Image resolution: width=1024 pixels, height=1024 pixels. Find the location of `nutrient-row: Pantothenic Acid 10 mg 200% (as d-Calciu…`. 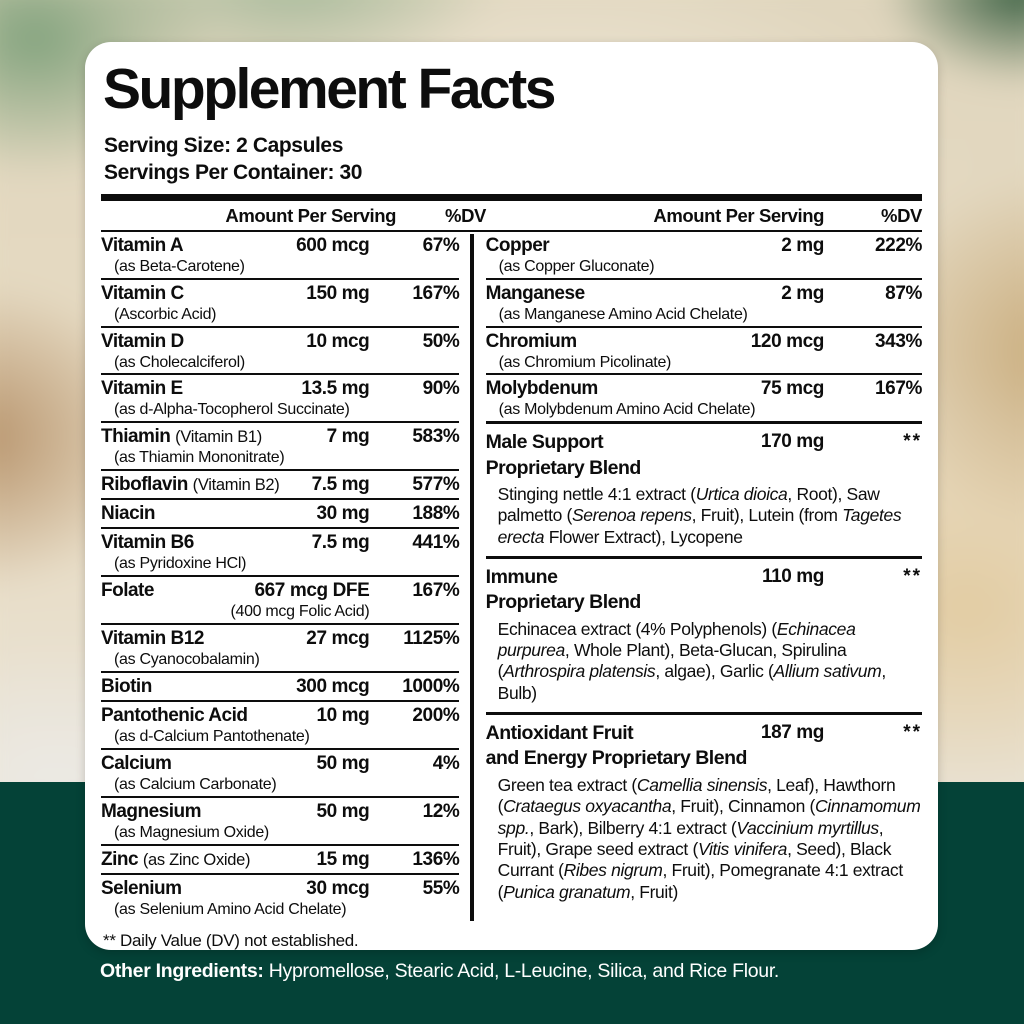

nutrient-row: Pantothenic Acid 10 mg 200% (as d-Calciu… is located at coordinates (280, 726).